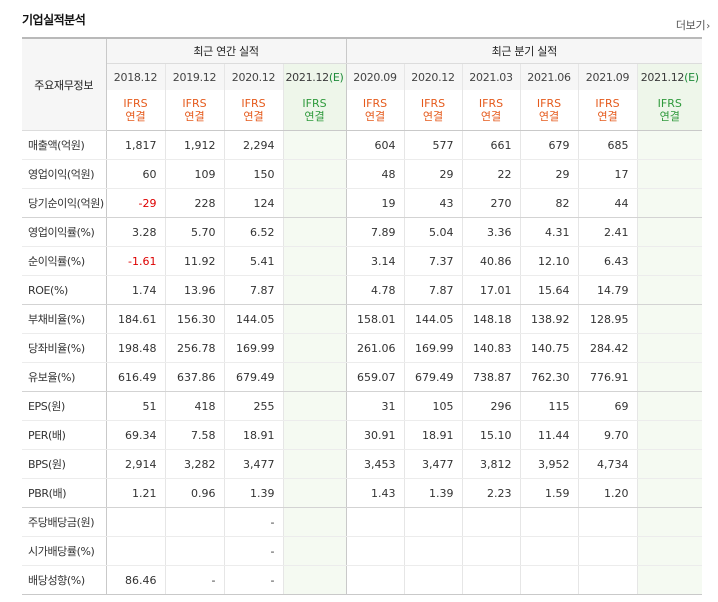  I want to click on table-cell: 685, so click(608, 145).